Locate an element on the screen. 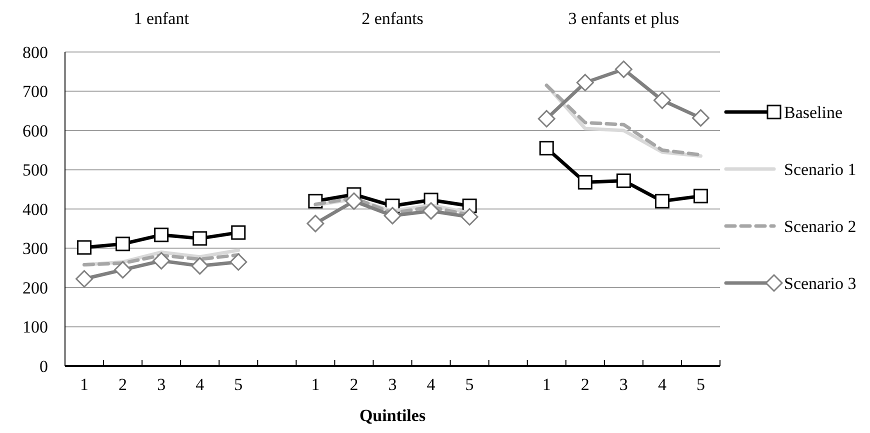 Image resolution: width=870 pixels, height=433 pixels. y-tick-label: 500 is located at coordinates (35, 170).